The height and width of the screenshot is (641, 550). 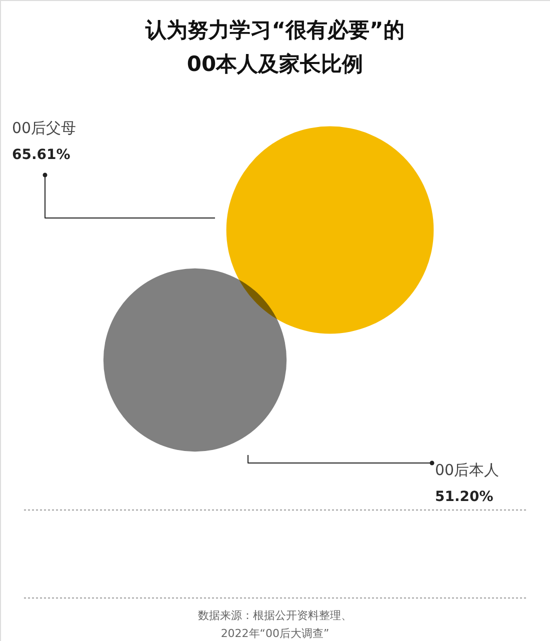 I want to click on data-label: 51.20%, so click(x=464, y=497).